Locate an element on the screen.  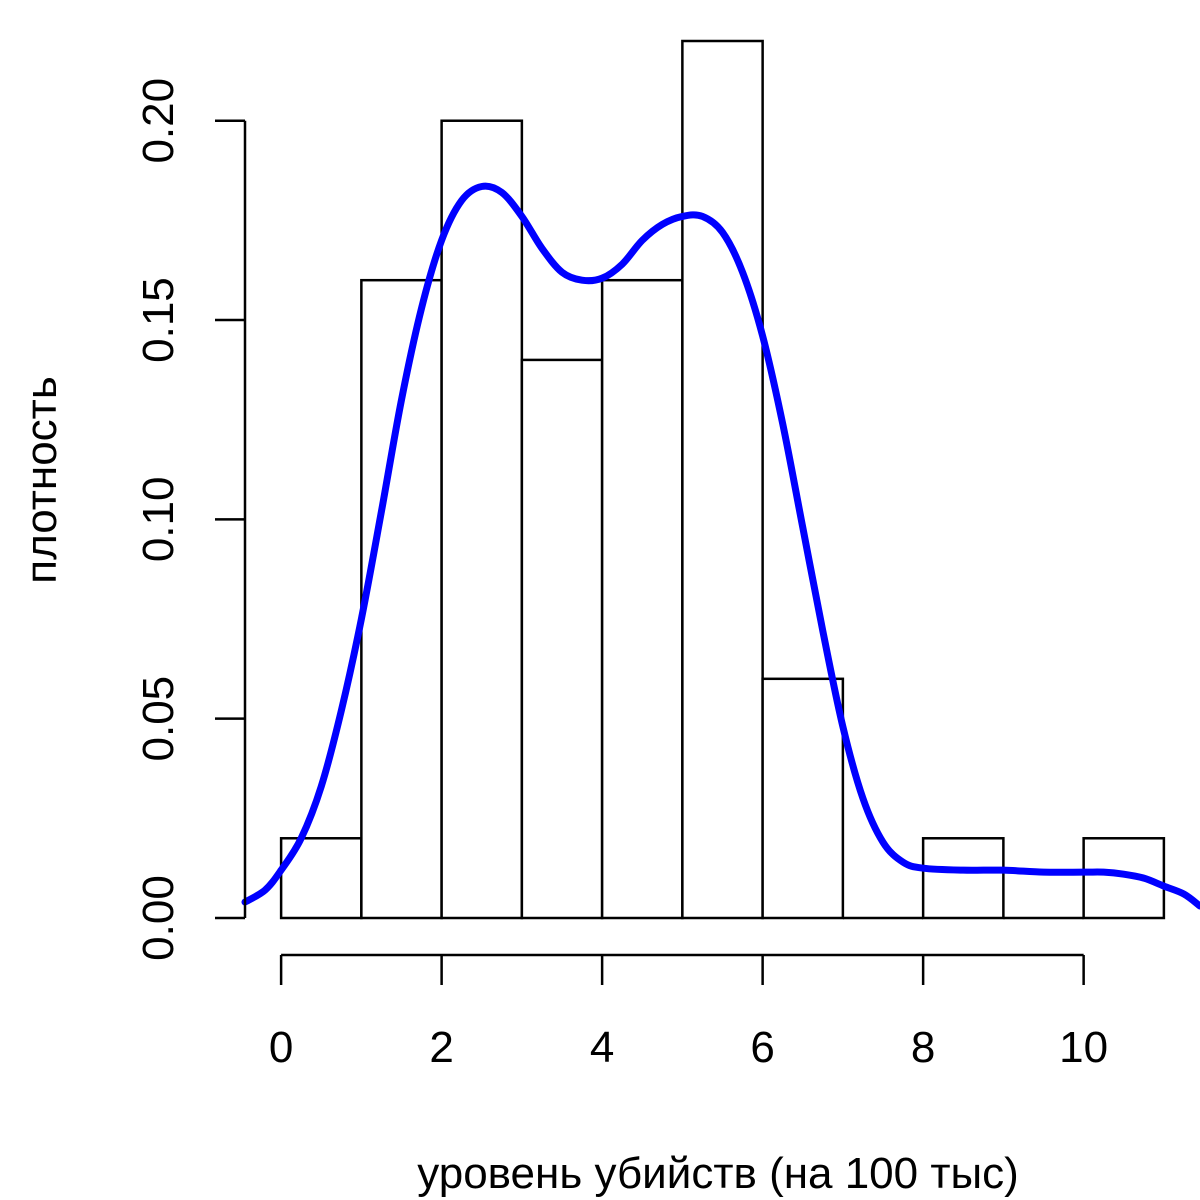
y-tick-label-4: 0.20 is located at coordinates (158, 121).